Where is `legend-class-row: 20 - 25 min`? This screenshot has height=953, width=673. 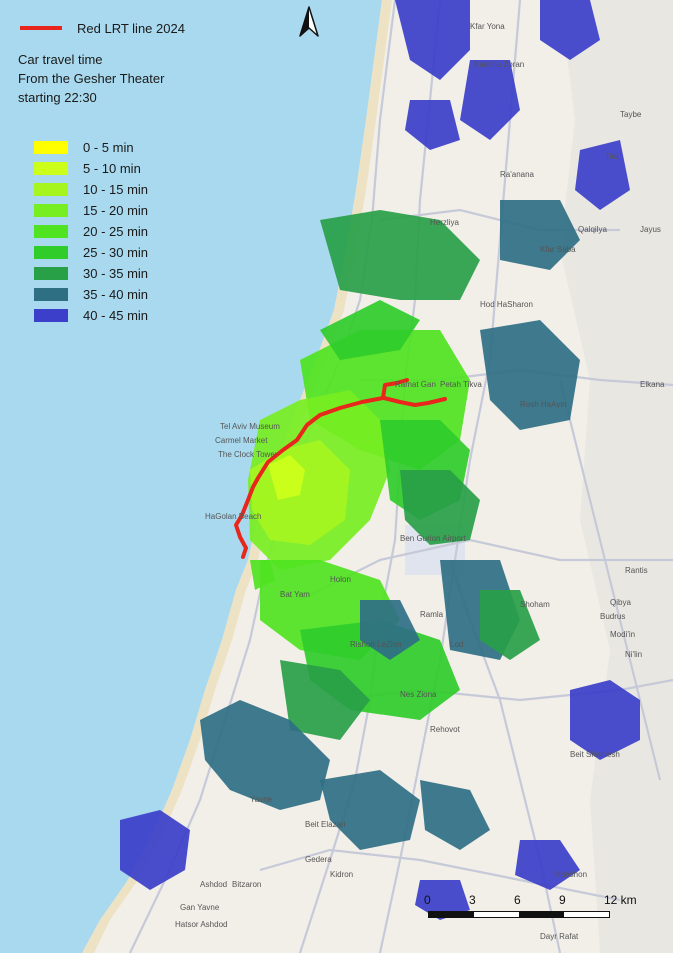
legend-class-row: 20 - 25 min is located at coordinates (109, 231).